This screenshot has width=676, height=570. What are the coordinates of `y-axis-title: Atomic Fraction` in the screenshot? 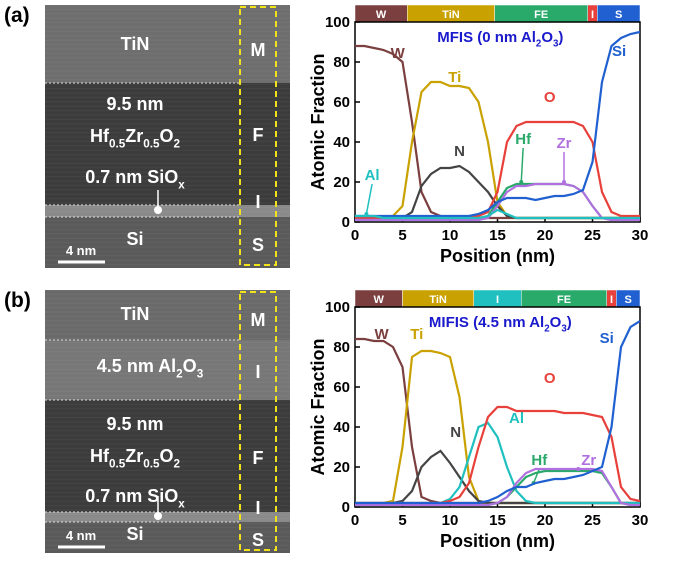 It's located at (318, 121).